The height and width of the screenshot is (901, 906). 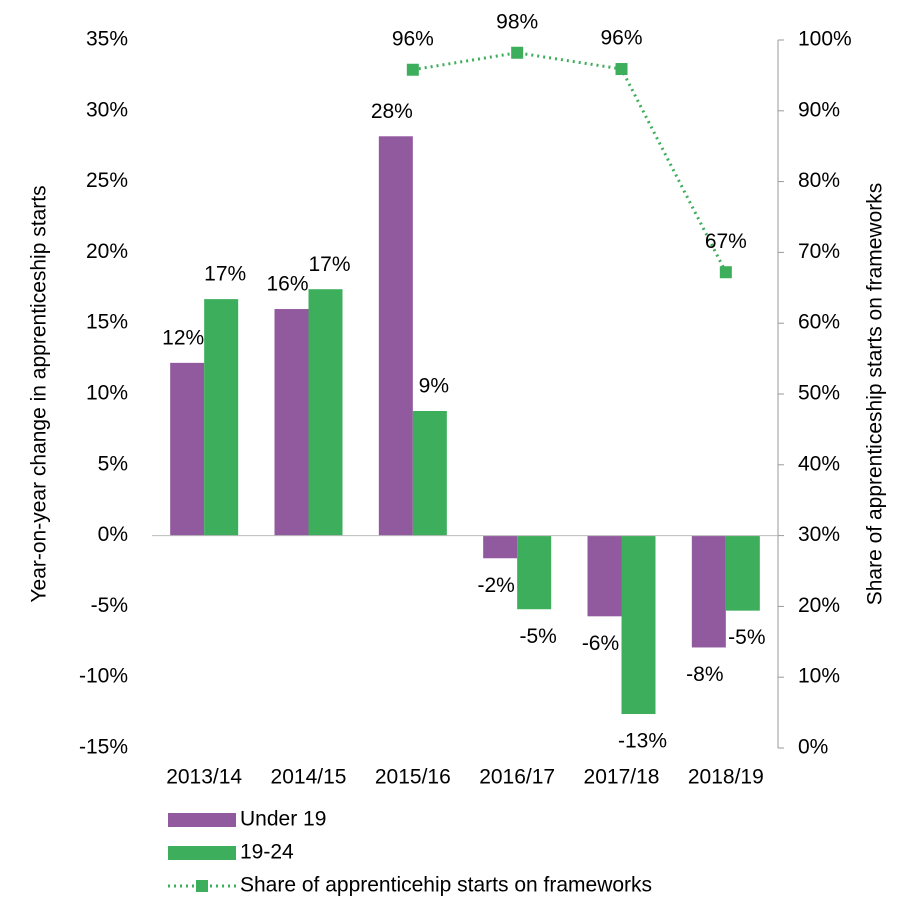 What do you see at coordinates (825, 39) in the screenshot?
I see `y2-tick-label: 100%` at bounding box center [825, 39].